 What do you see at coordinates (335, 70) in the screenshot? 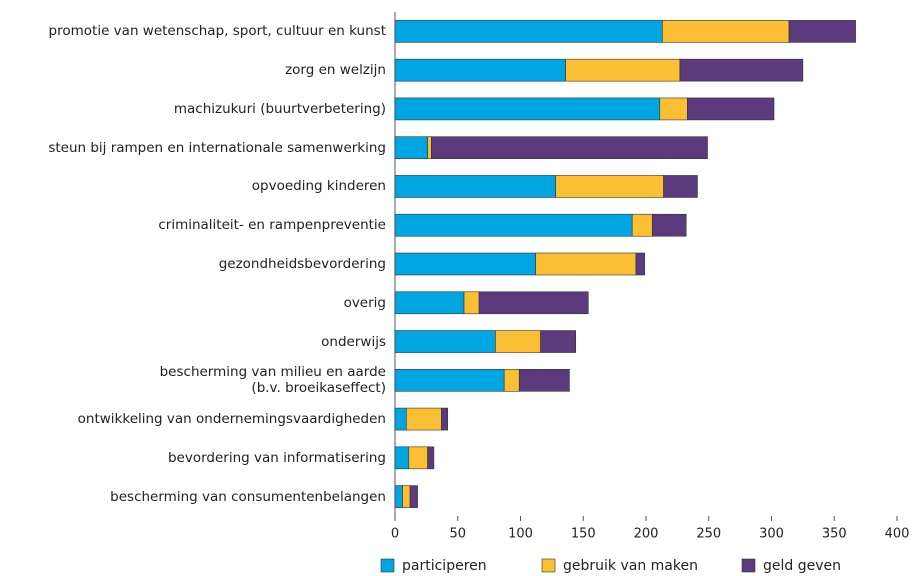
I see `category-label: zorg en welzijn` at bounding box center [335, 70].